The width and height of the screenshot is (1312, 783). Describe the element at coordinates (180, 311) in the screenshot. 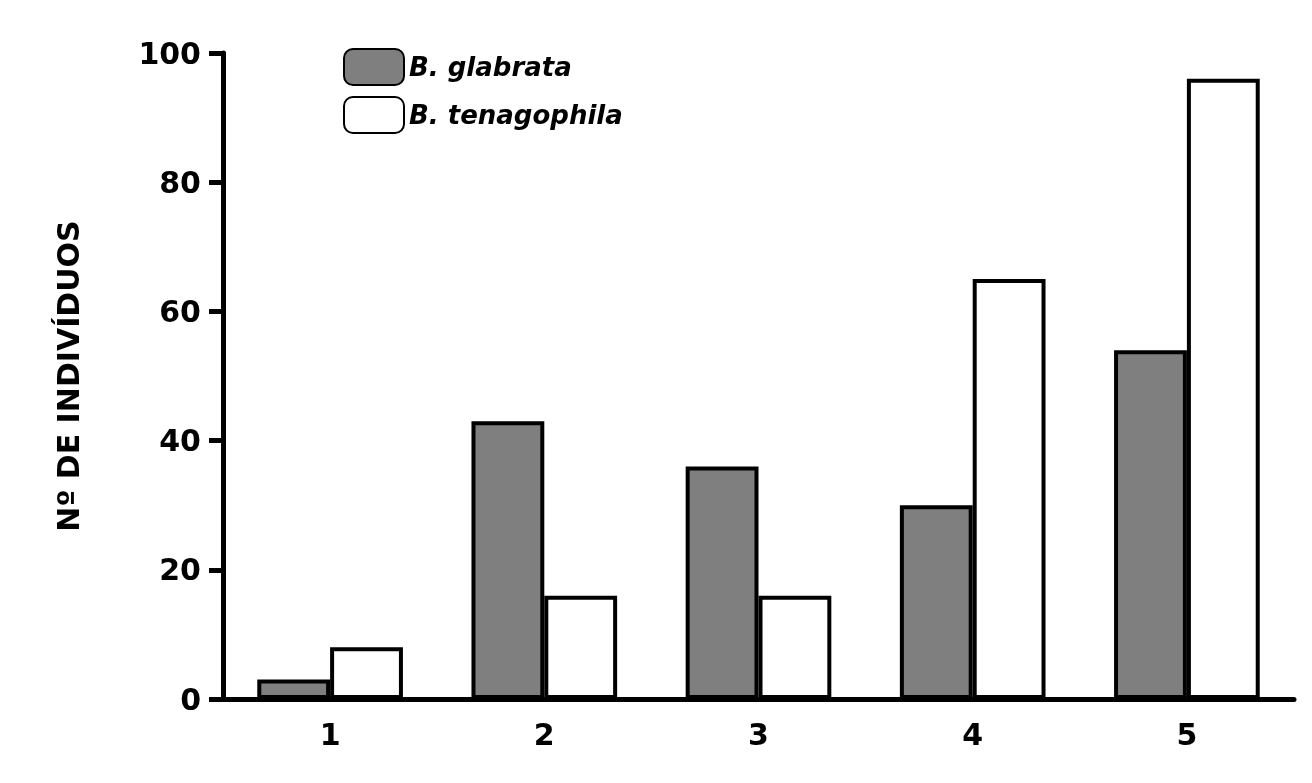

I see `y-tick-label: 60` at that location.